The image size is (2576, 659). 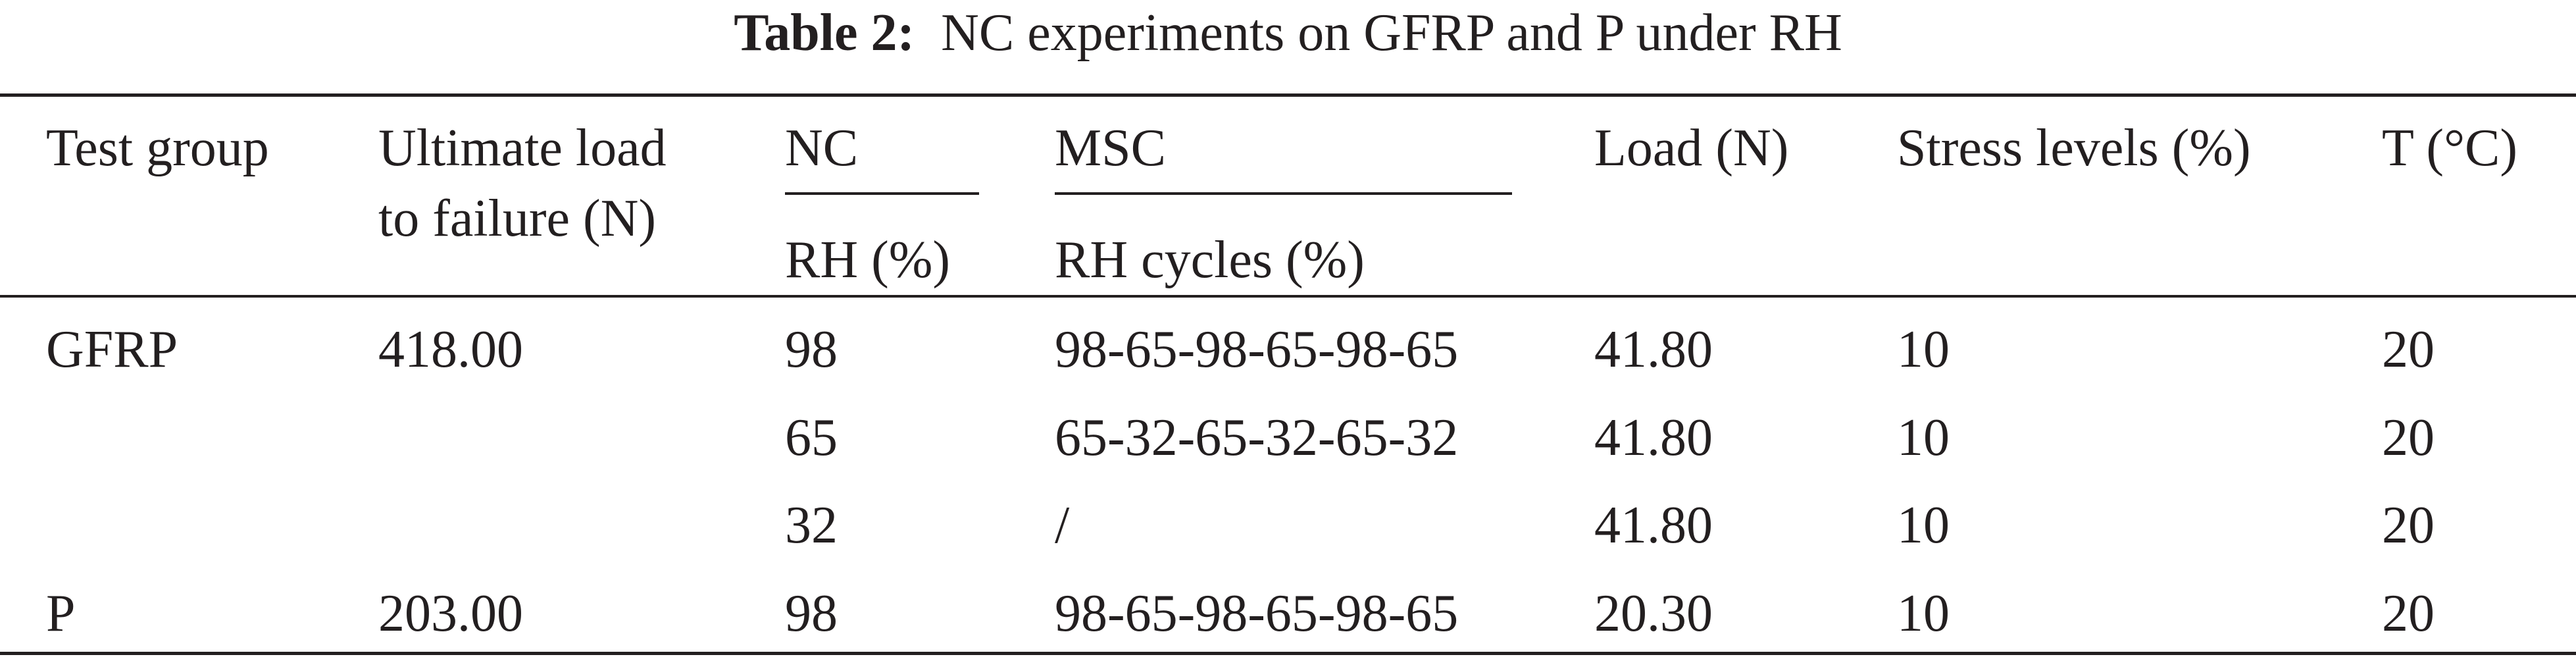 What do you see at coordinates (811, 438) in the screenshot?
I see `table-cell: 65` at bounding box center [811, 438].